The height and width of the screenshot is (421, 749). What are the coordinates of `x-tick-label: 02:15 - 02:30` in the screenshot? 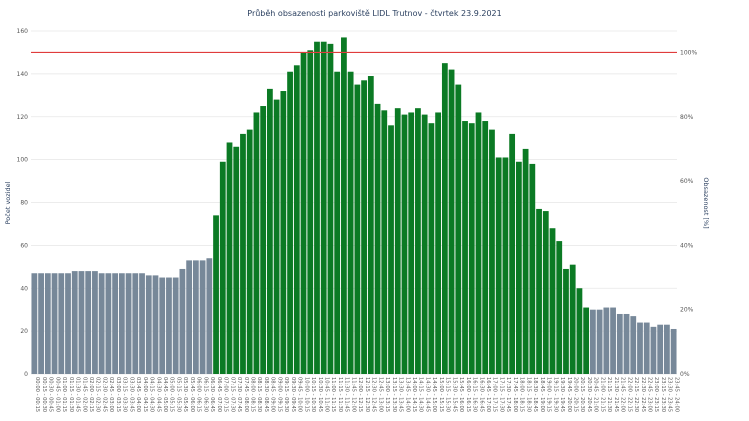 It's located at (98, 394).